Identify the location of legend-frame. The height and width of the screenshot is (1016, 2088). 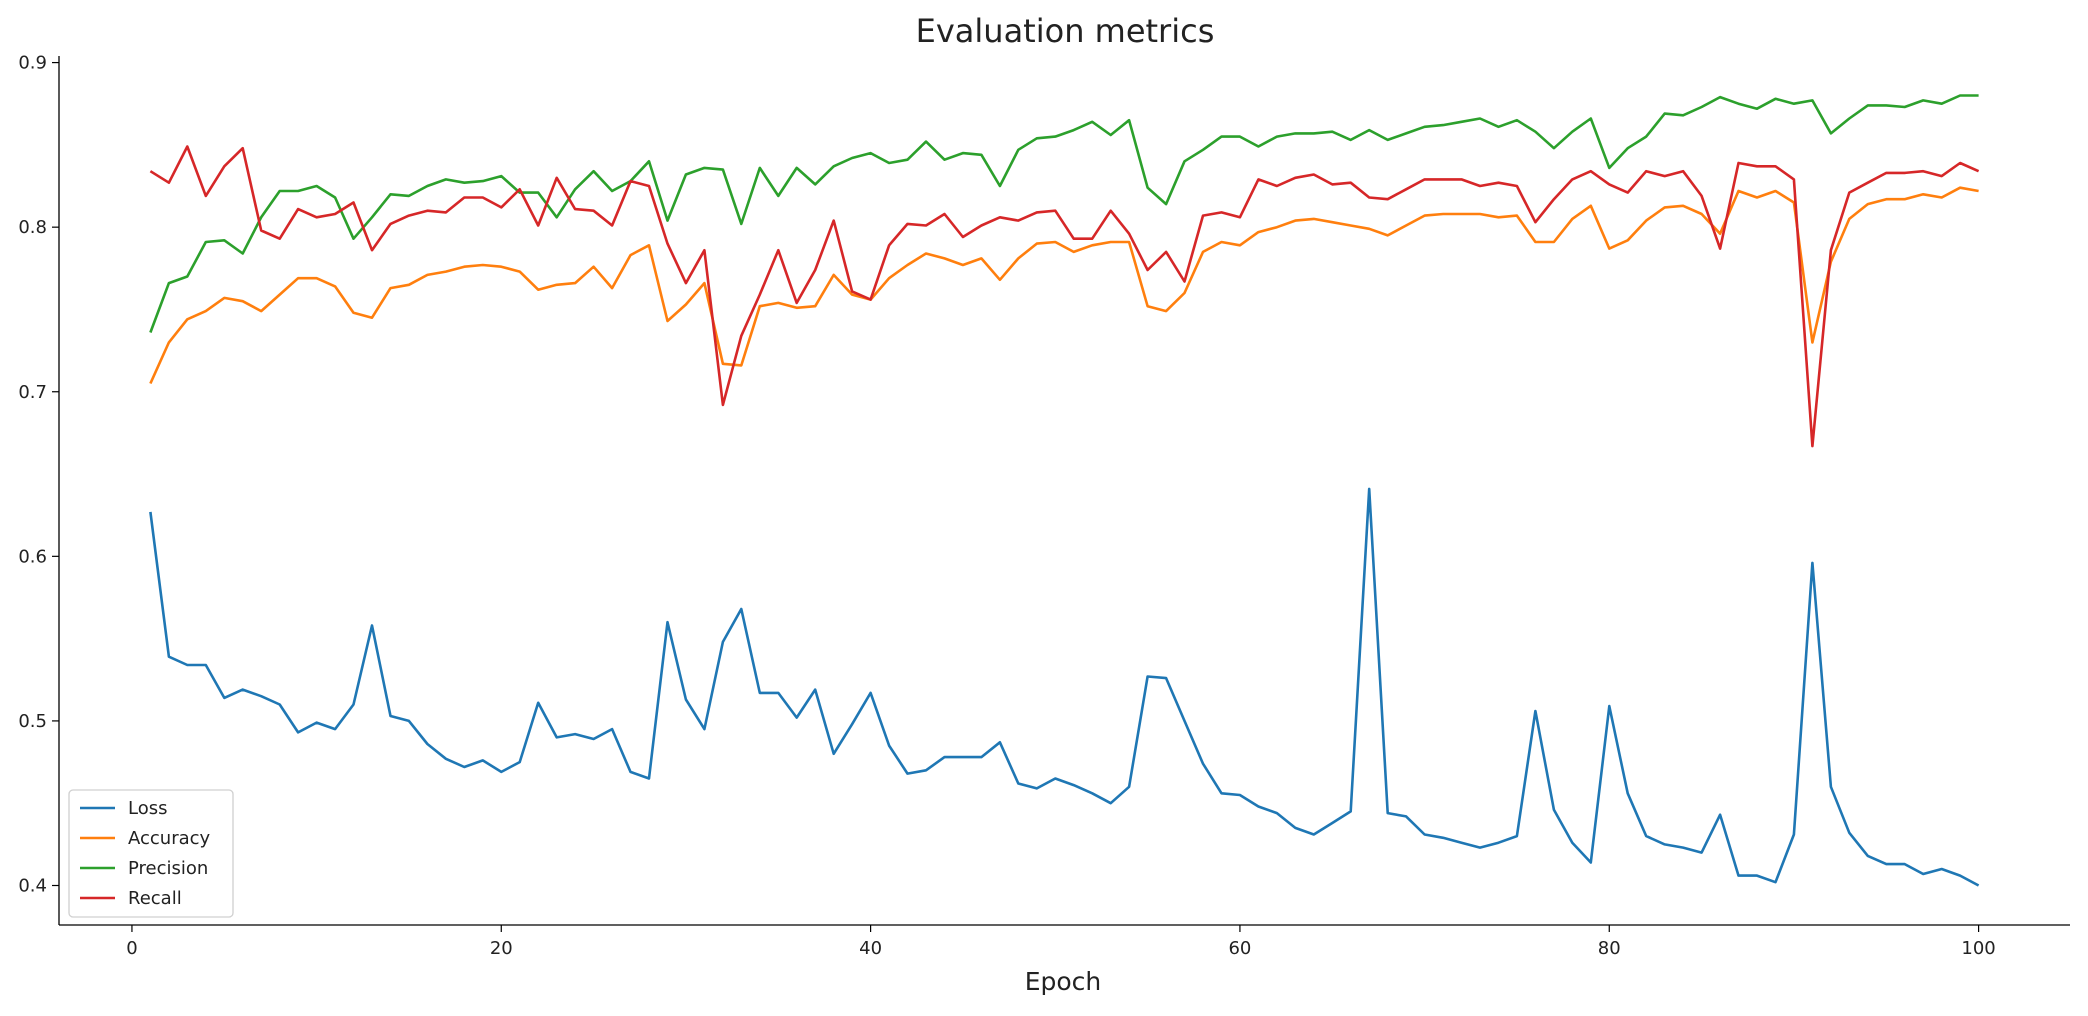
(151, 853).